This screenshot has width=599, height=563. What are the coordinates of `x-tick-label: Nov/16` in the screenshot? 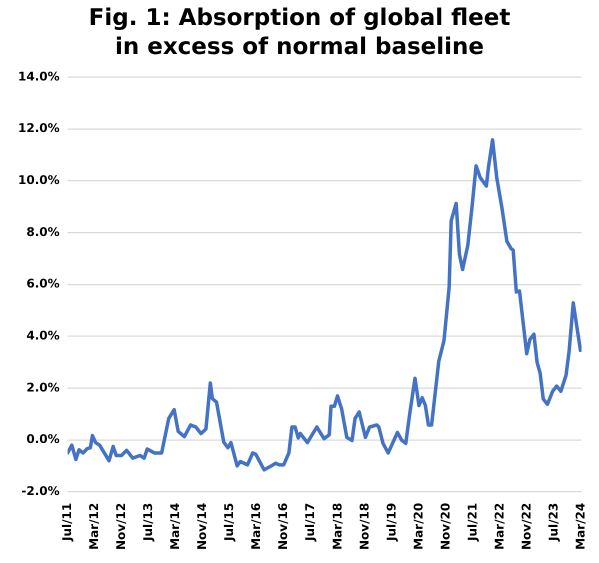 It's located at (283, 526).